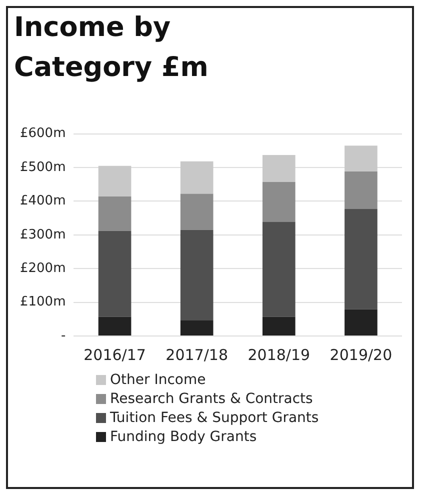 The height and width of the screenshot is (499, 426). I want to click on x-tick-label: 2018/19, so click(279, 355).